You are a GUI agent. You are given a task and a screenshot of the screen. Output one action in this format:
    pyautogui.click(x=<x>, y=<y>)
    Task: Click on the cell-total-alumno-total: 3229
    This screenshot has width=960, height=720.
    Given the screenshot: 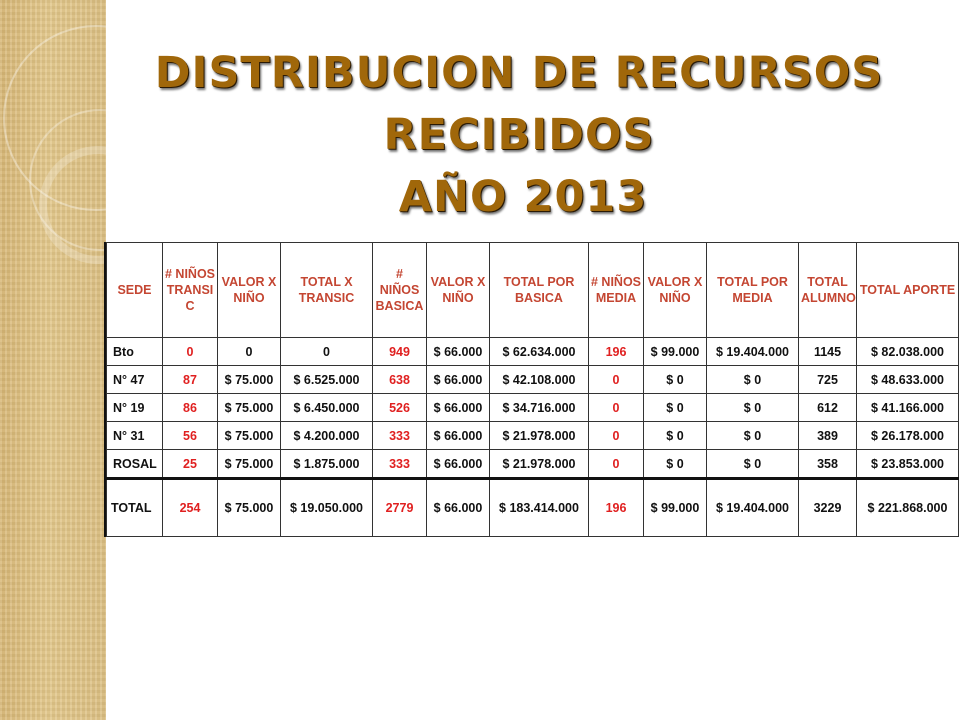 What is the action you would take?
    pyautogui.click(x=827, y=507)
    